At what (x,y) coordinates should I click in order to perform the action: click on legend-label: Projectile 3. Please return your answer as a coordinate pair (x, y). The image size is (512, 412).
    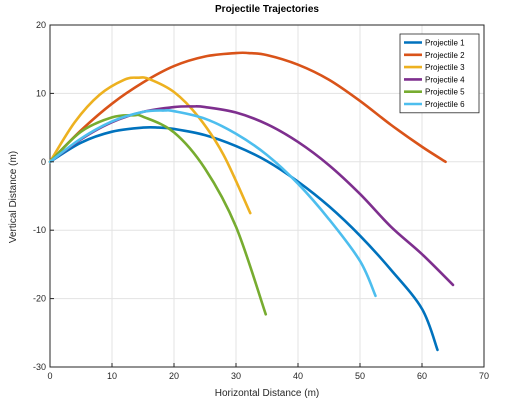
    Looking at the image, I should click on (445, 67).